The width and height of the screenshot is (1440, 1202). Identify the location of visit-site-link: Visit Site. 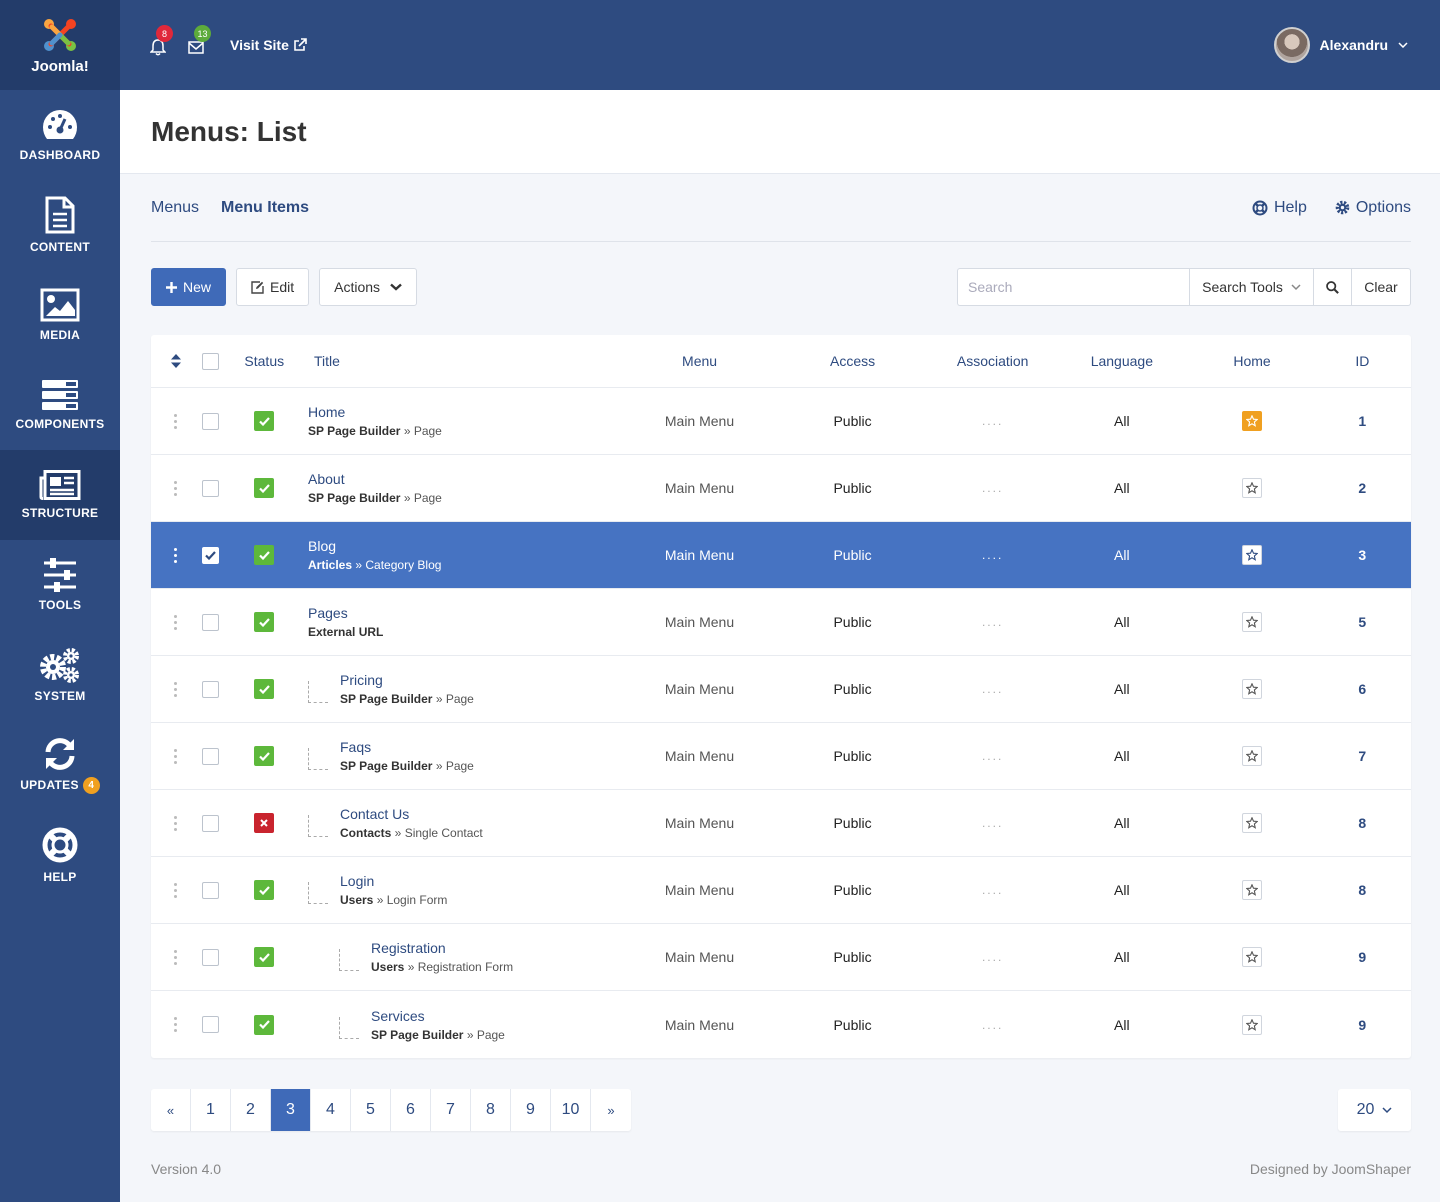
(268, 45).